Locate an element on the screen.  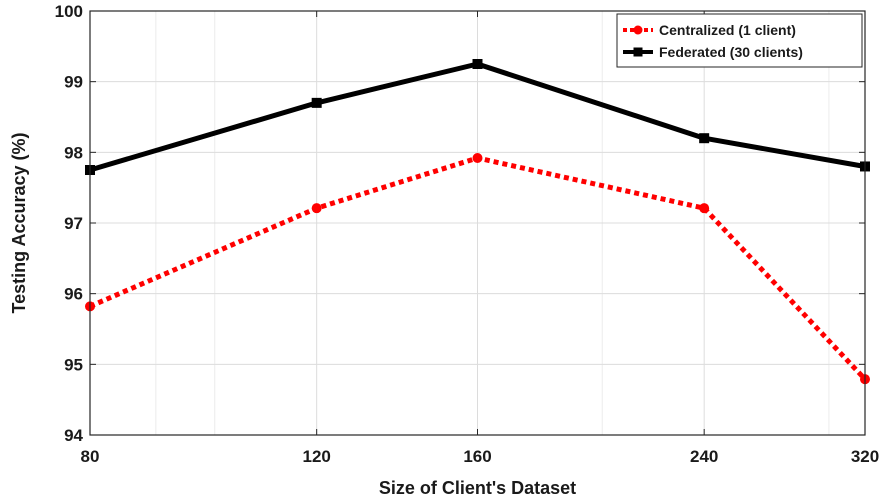
y-tick-label: 94 is located at coordinates (73, 435).